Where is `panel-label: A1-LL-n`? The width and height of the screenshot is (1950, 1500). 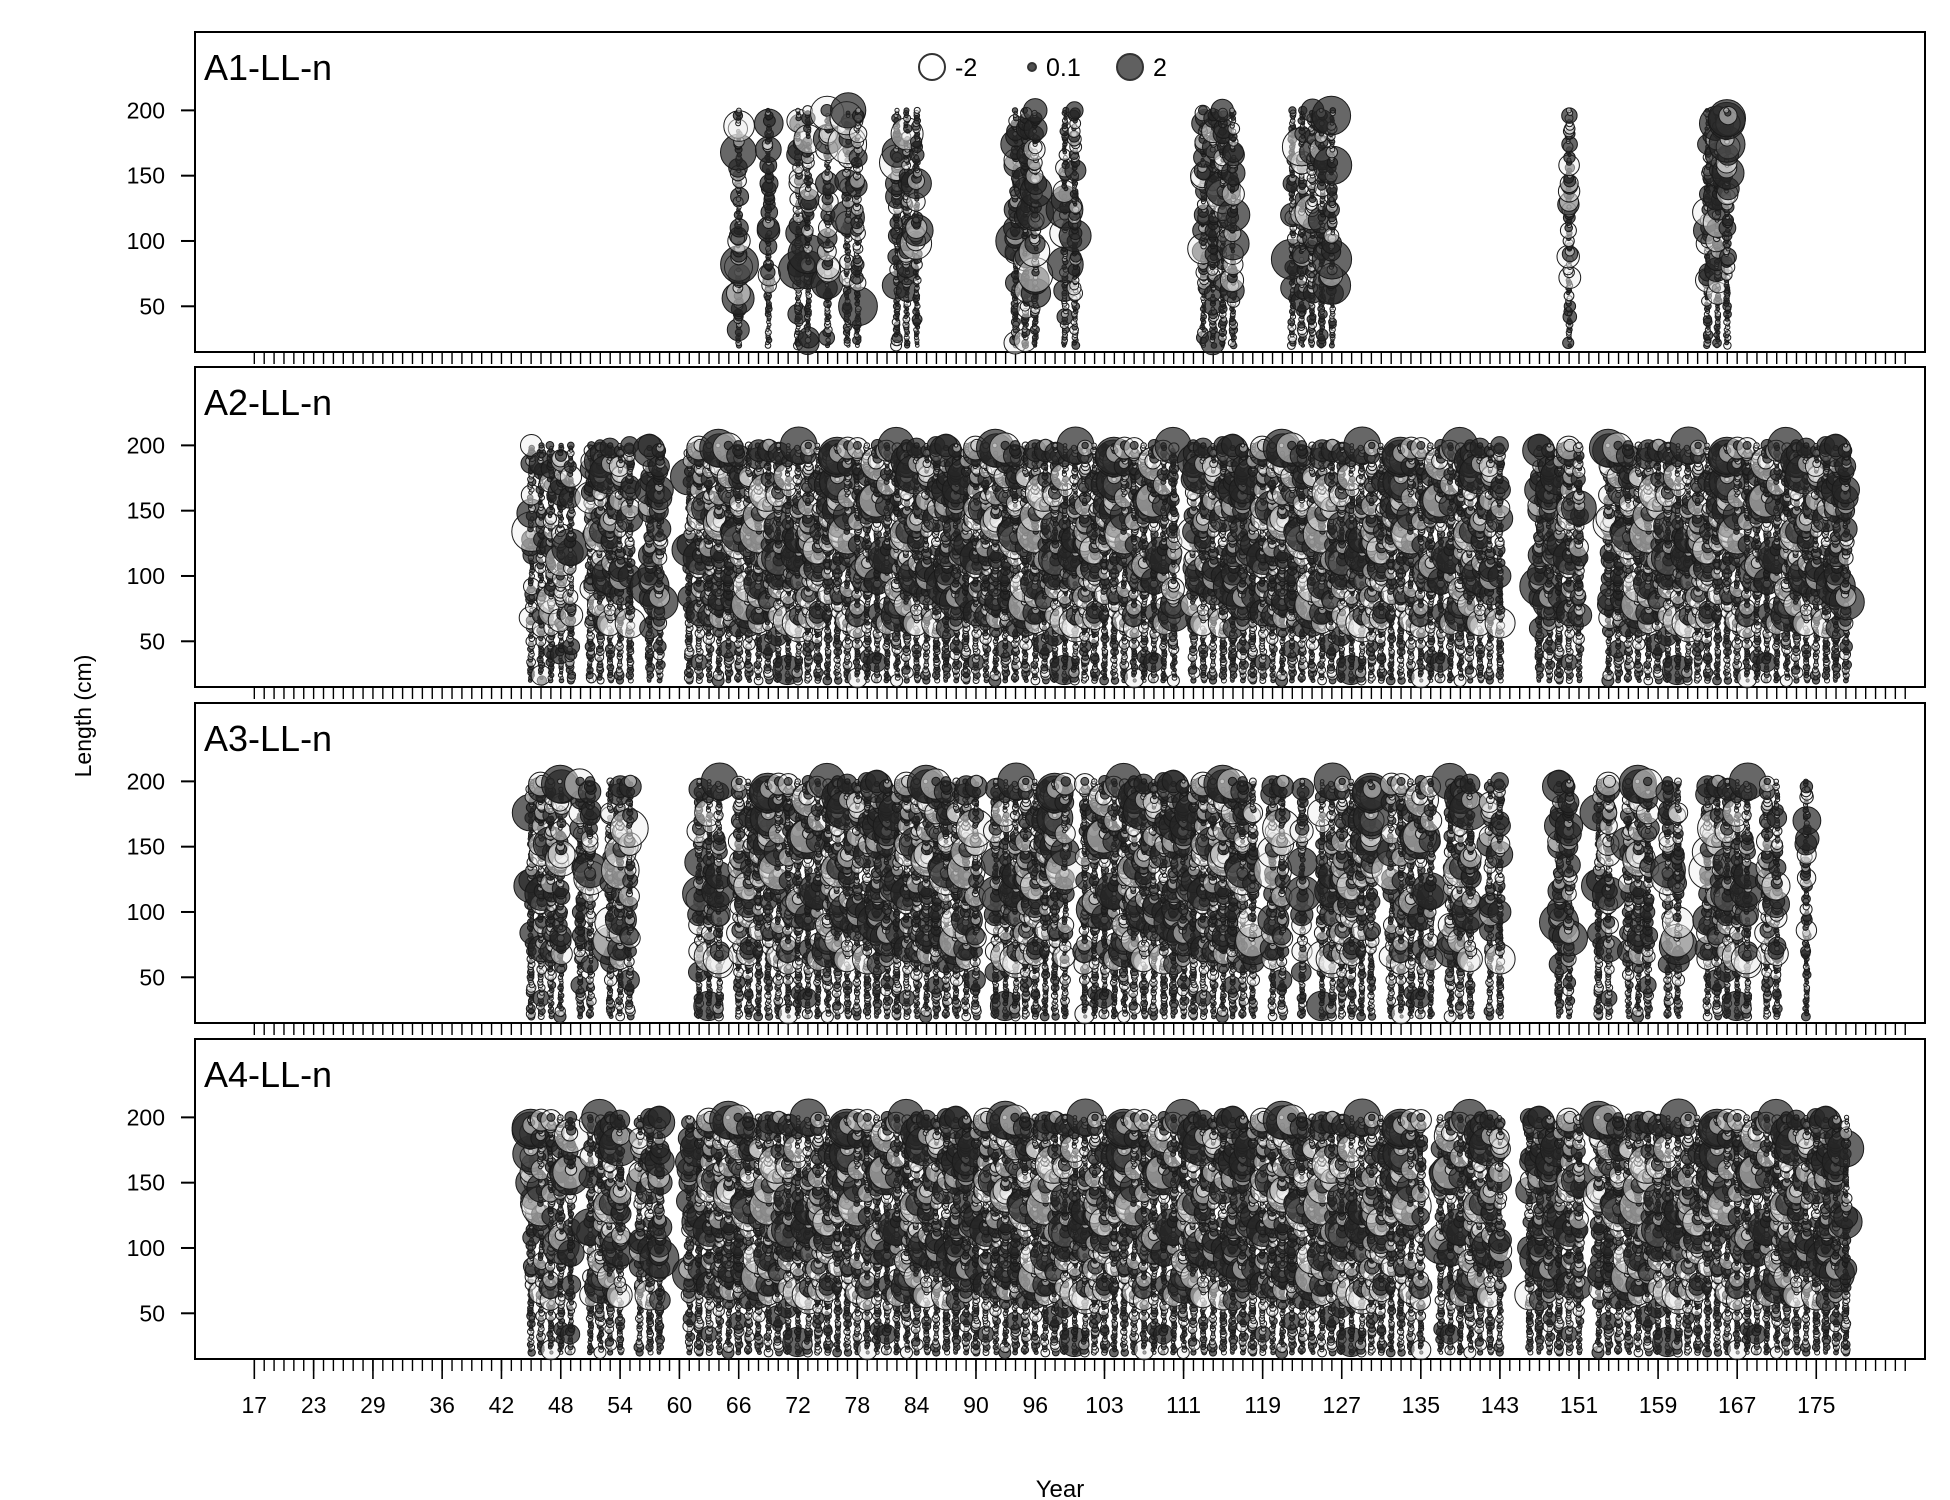
panel-label: A1-LL-n is located at coordinates (268, 67).